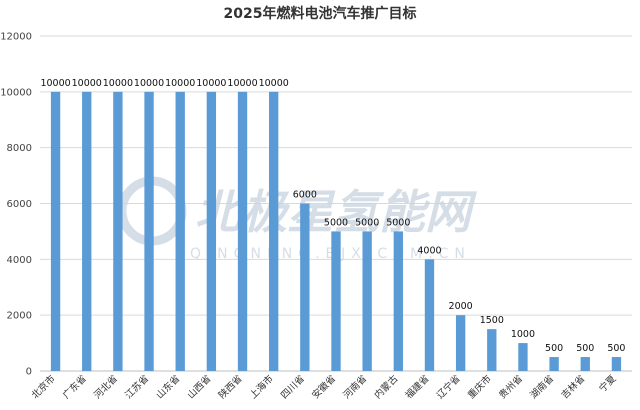 The image size is (640, 410). Describe the element at coordinates (542, 387) in the screenshot. I see `x-tick-label: 湖南省` at that location.